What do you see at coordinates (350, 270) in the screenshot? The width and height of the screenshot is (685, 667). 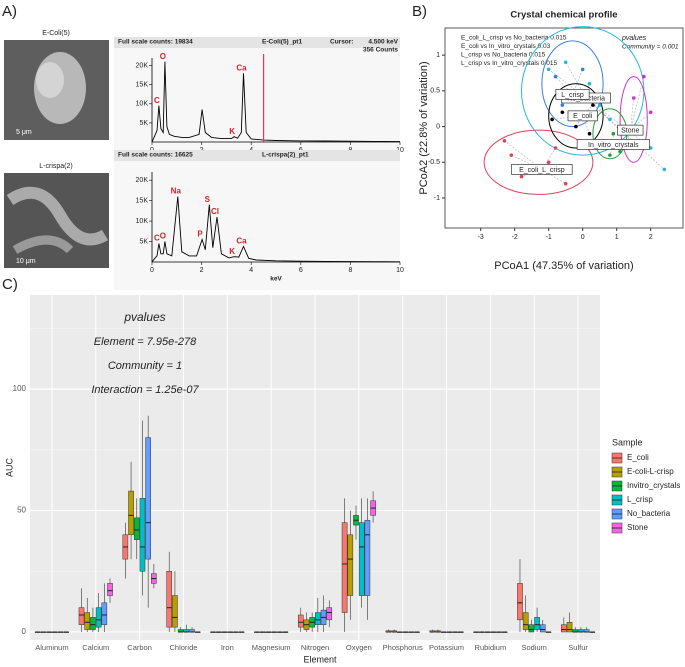 I see `x-tick-label: 8` at bounding box center [350, 270].